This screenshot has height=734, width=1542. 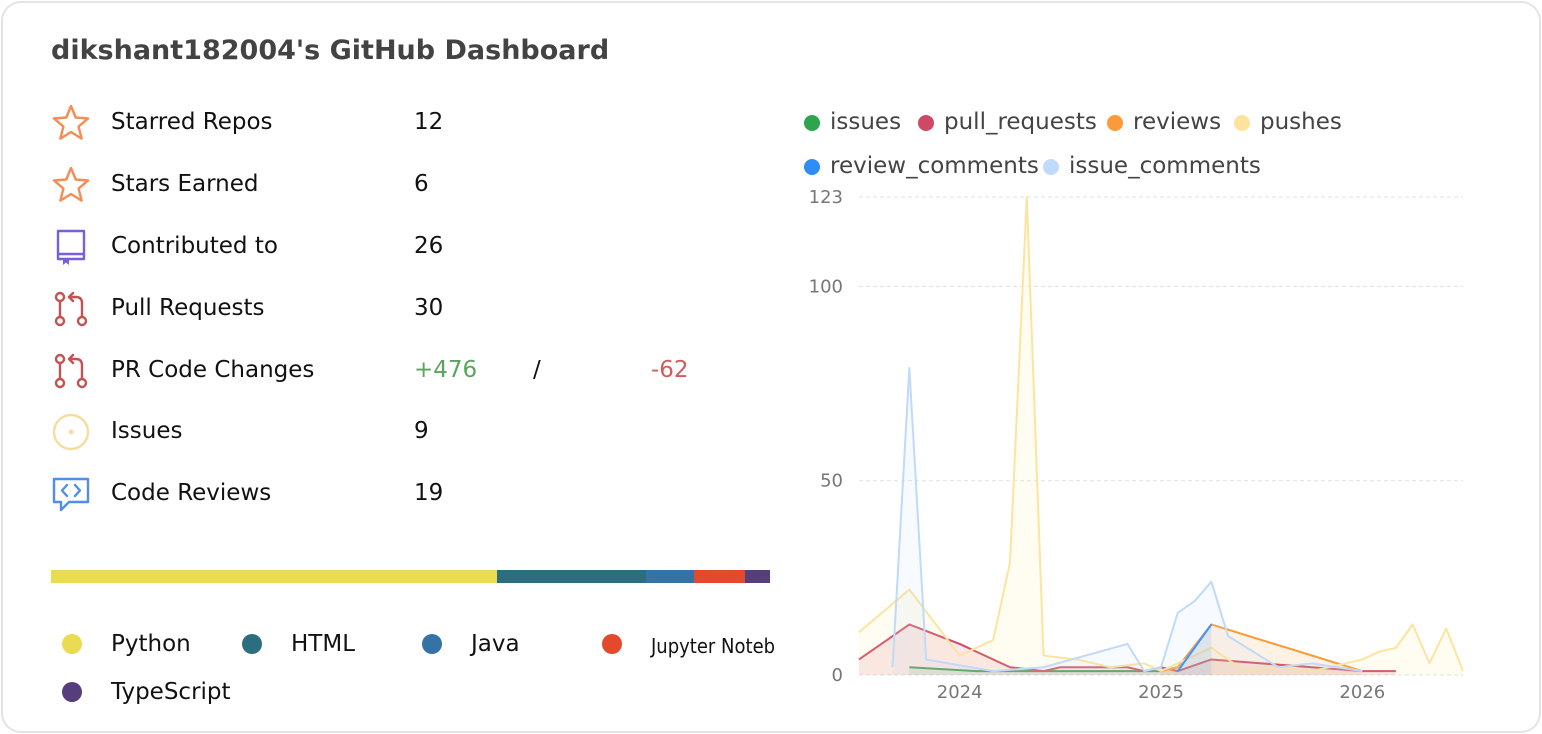 What do you see at coordinates (401, 247) in the screenshot?
I see `stat-row-contributed: Contributed to 26` at bounding box center [401, 247].